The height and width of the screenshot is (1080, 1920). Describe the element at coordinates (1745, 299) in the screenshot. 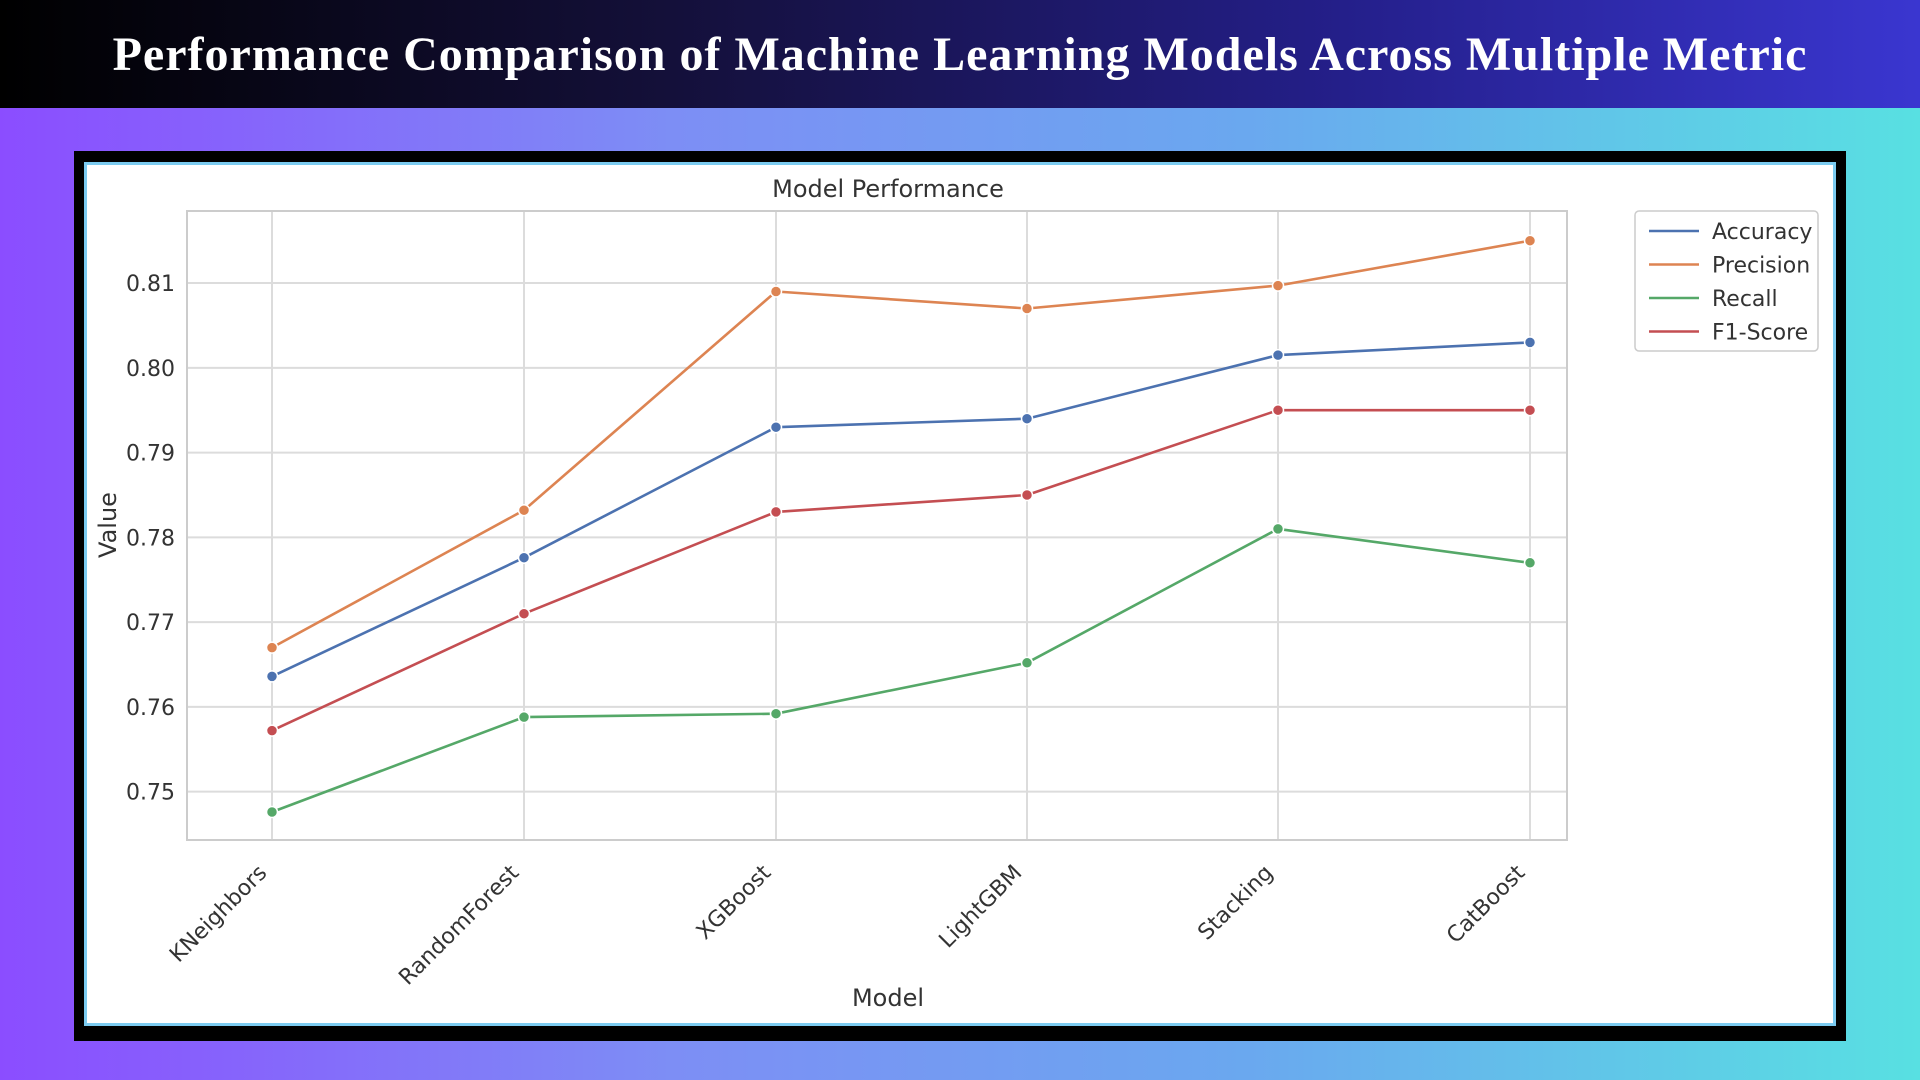

I see `legend-label: Recall` at that location.